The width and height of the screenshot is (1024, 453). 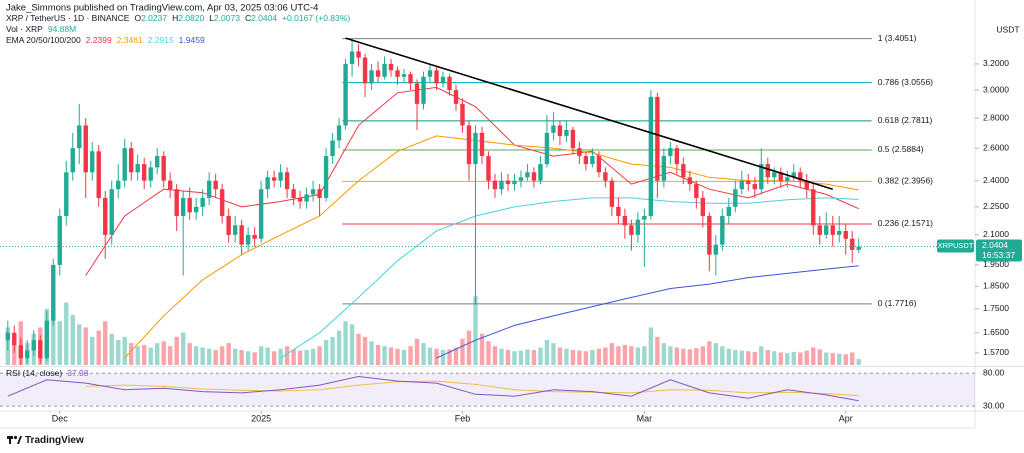 I want to click on ohlc-value: 2.0237, so click(x=154, y=18).